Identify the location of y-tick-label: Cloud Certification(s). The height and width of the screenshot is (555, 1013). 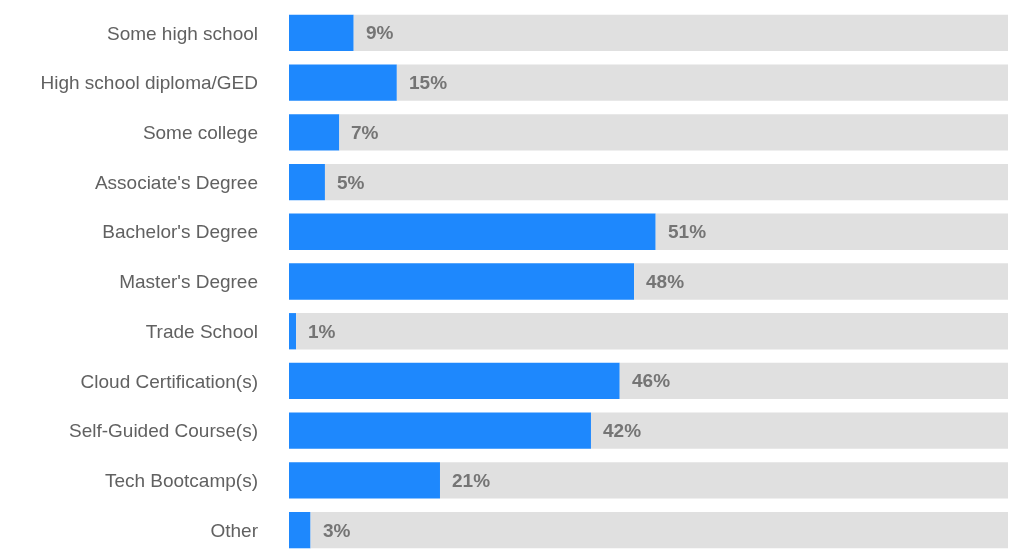
(169, 381).